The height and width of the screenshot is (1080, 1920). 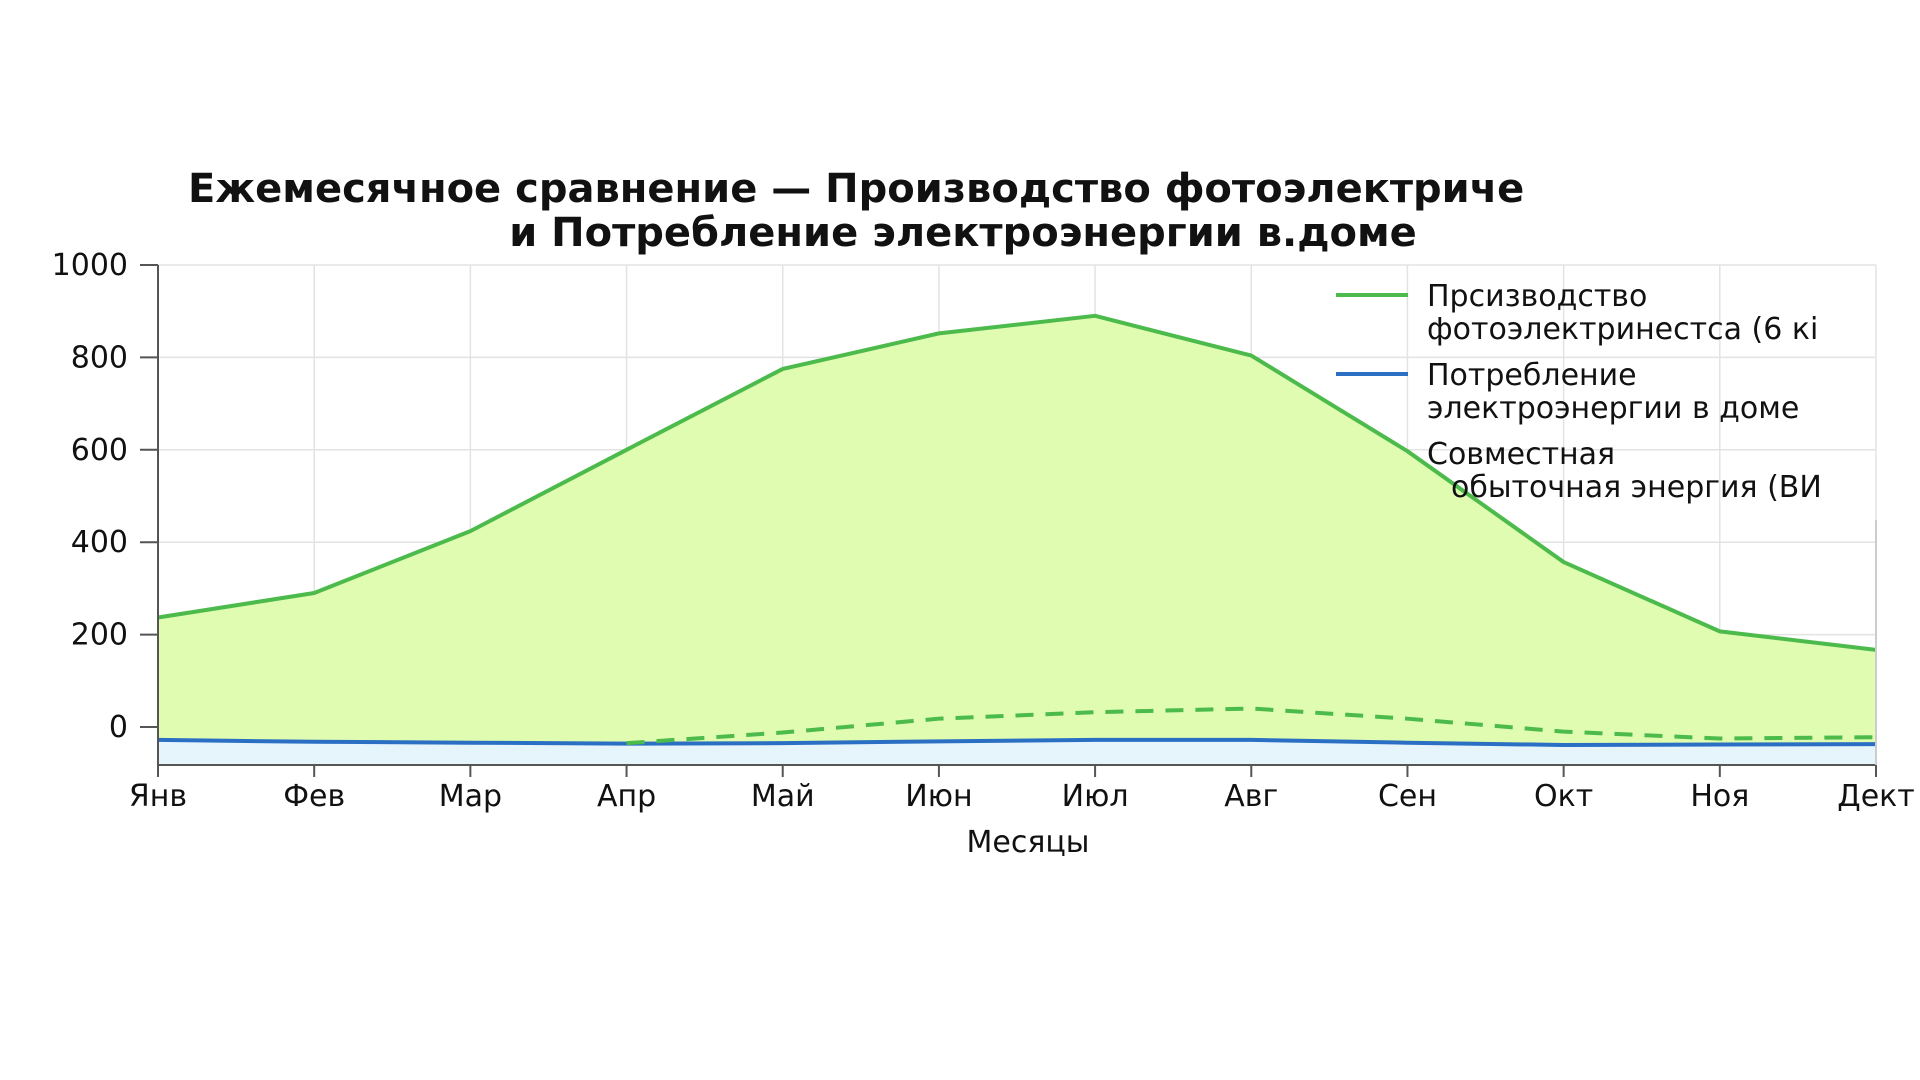 What do you see at coordinates (783, 796) in the screenshot?
I see `x-tick-label: Май` at bounding box center [783, 796].